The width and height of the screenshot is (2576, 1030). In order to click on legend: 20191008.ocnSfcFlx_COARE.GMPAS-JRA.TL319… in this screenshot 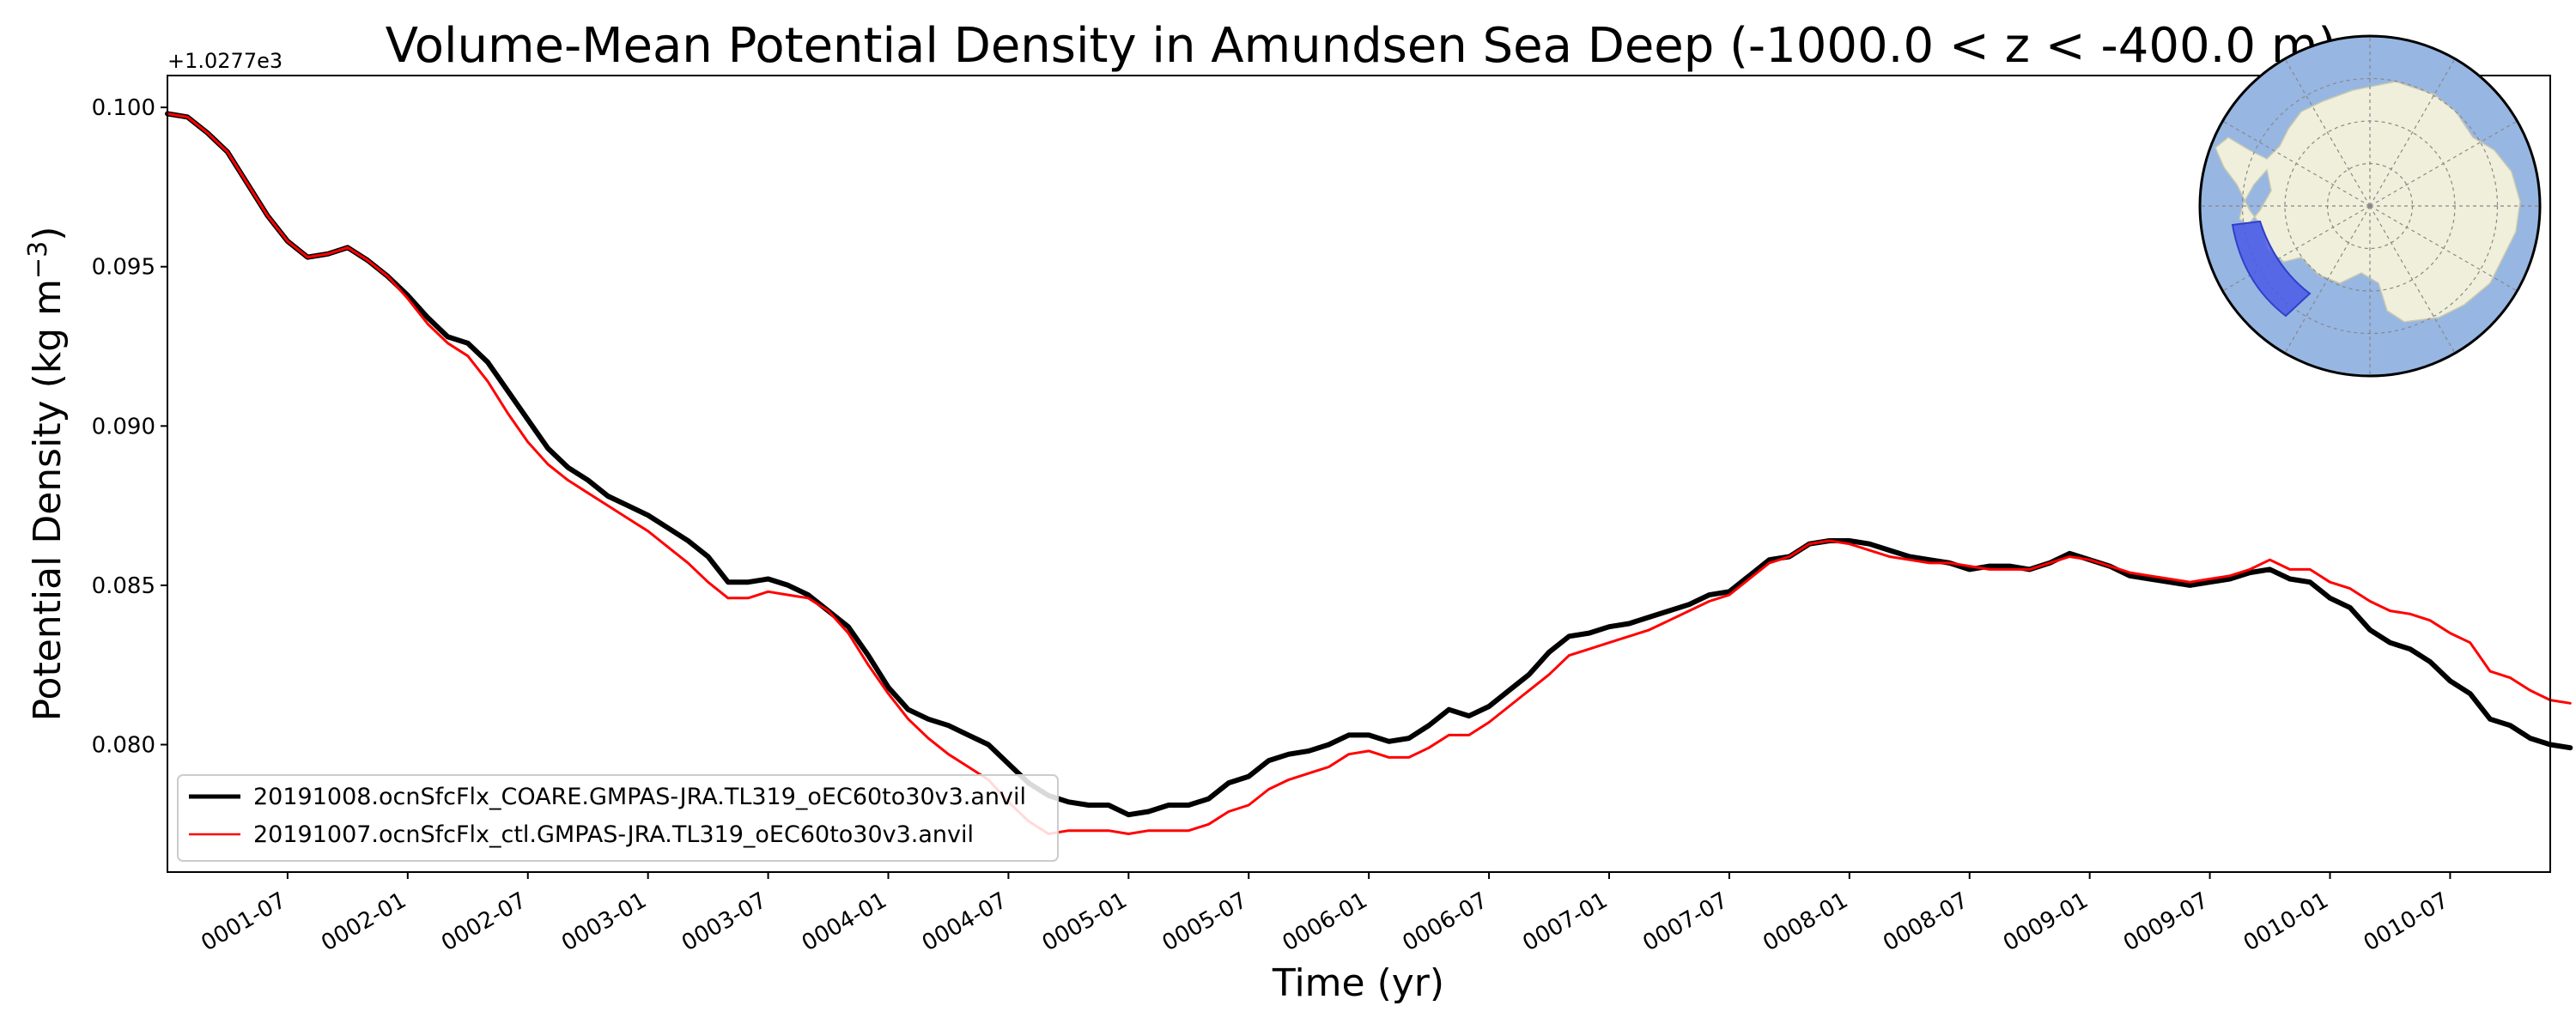, I will do `click(618, 818)`.